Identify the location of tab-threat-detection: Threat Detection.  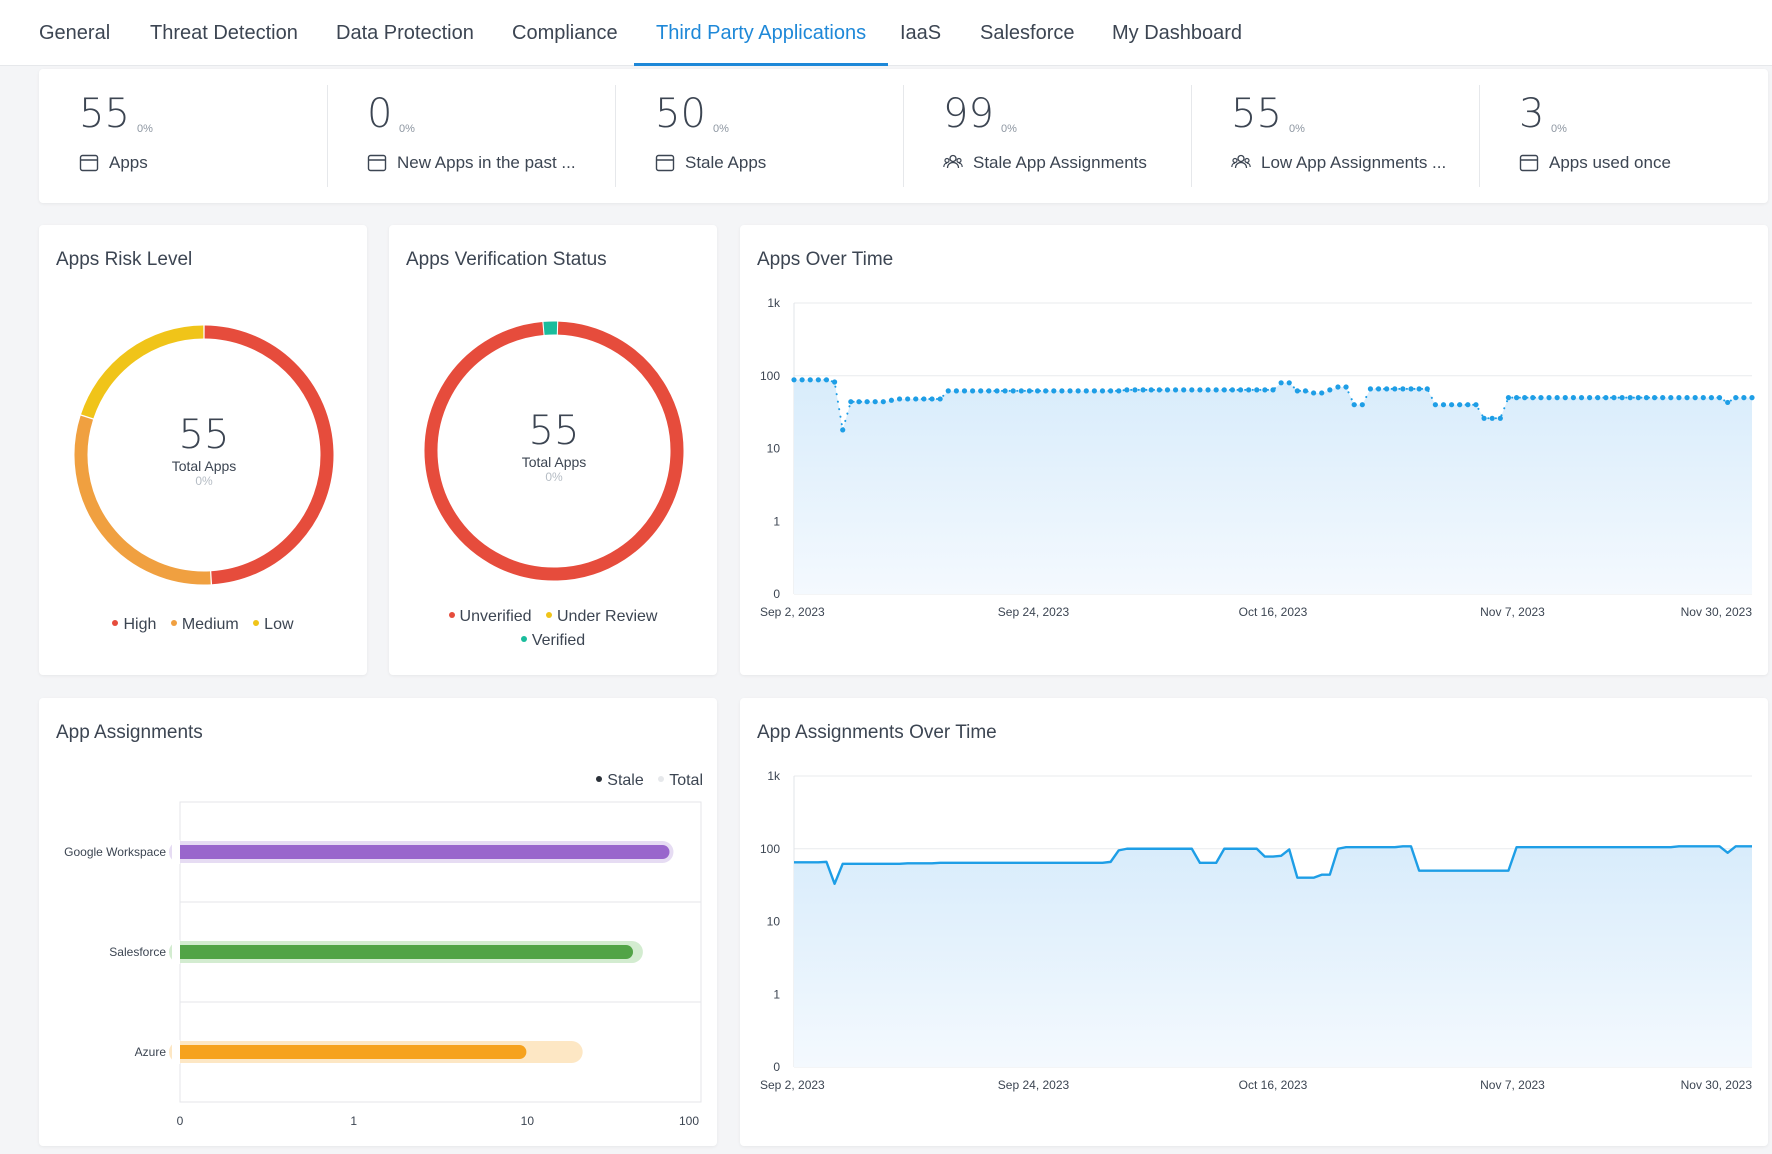
(224, 33).